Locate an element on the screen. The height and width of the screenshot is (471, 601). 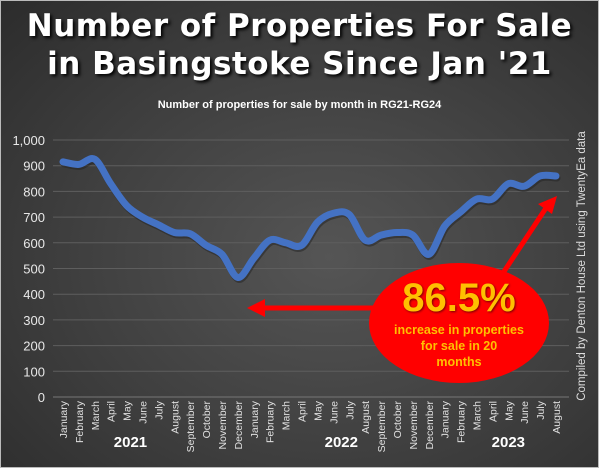
annotation-text: for sale in 20 is located at coordinates (459, 346).